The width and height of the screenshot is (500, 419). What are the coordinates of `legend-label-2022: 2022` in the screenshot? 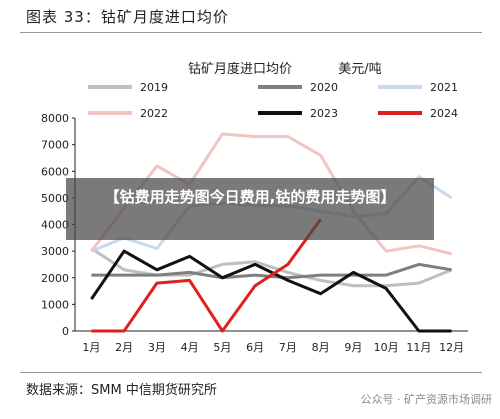 It's located at (154, 113).